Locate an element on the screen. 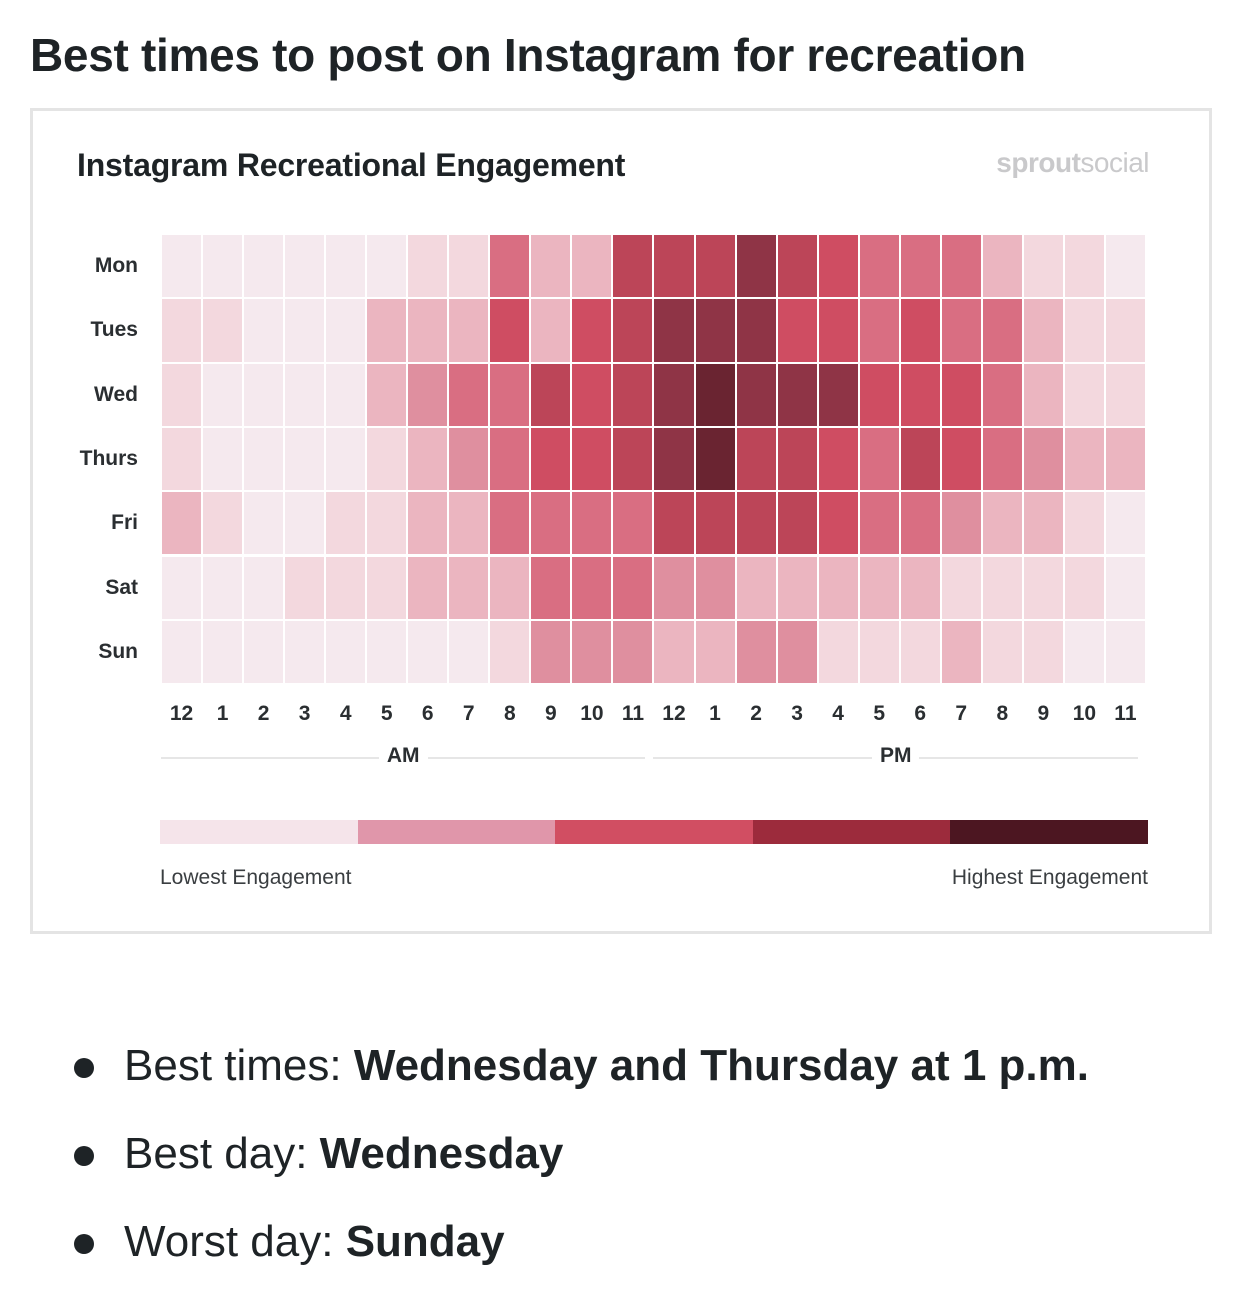 This screenshot has width=1242, height=1293. summary-item-worst-day: Worst day: Sunday is located at coordinates (578, 1249).